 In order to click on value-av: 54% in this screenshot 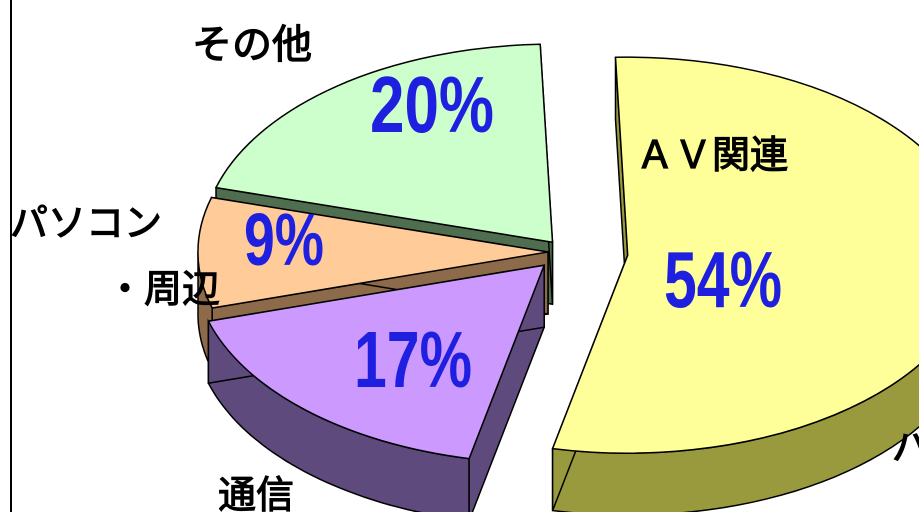, I will do `click(723, 279)`.